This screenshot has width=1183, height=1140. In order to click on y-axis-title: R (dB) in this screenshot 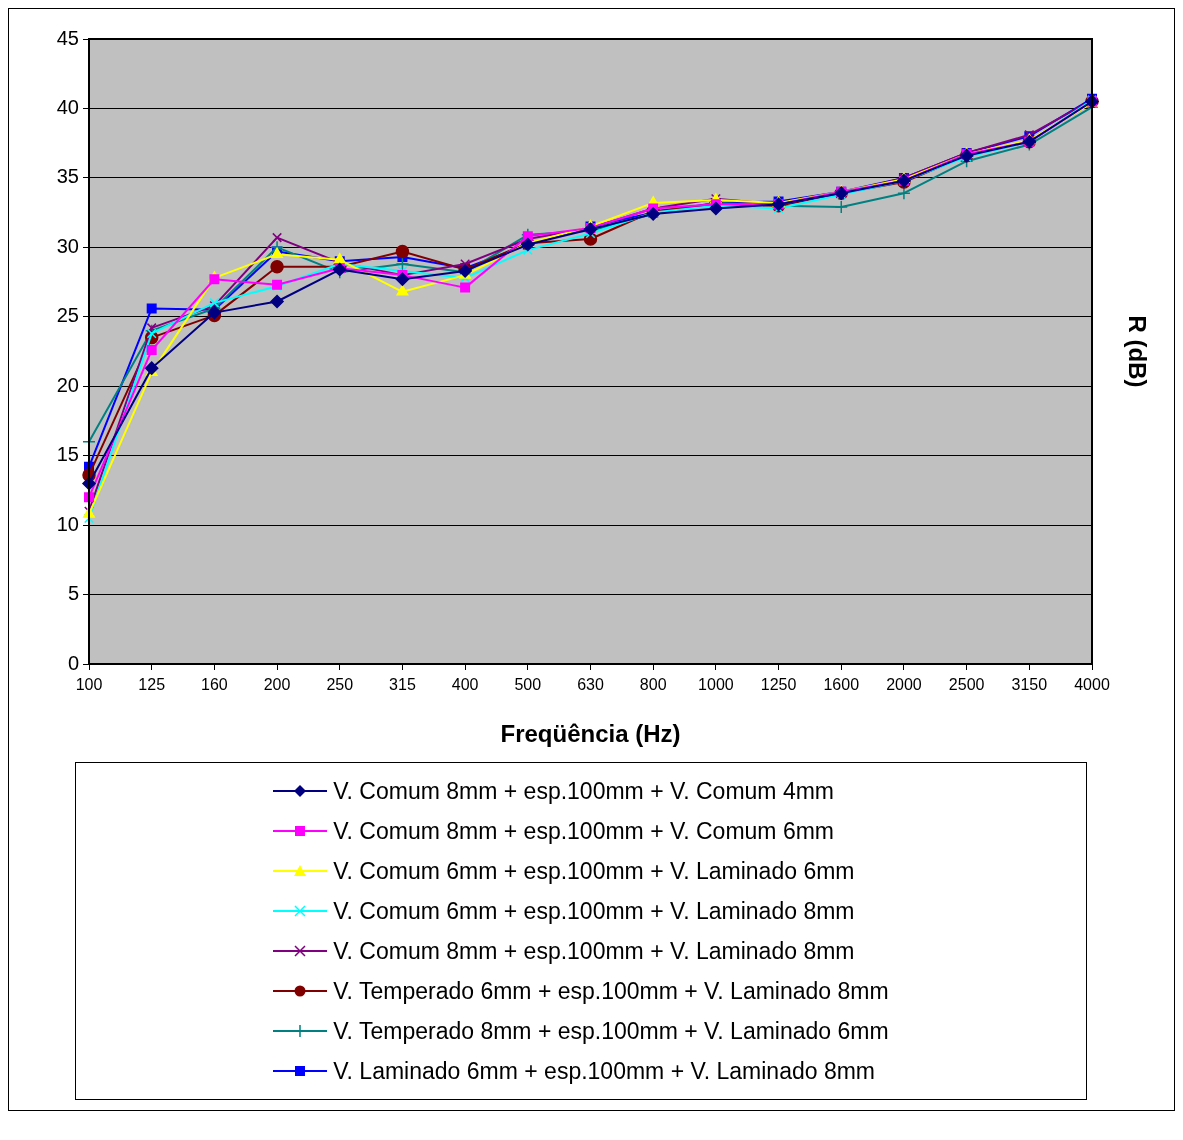, I will do `click(1137, 351)`.